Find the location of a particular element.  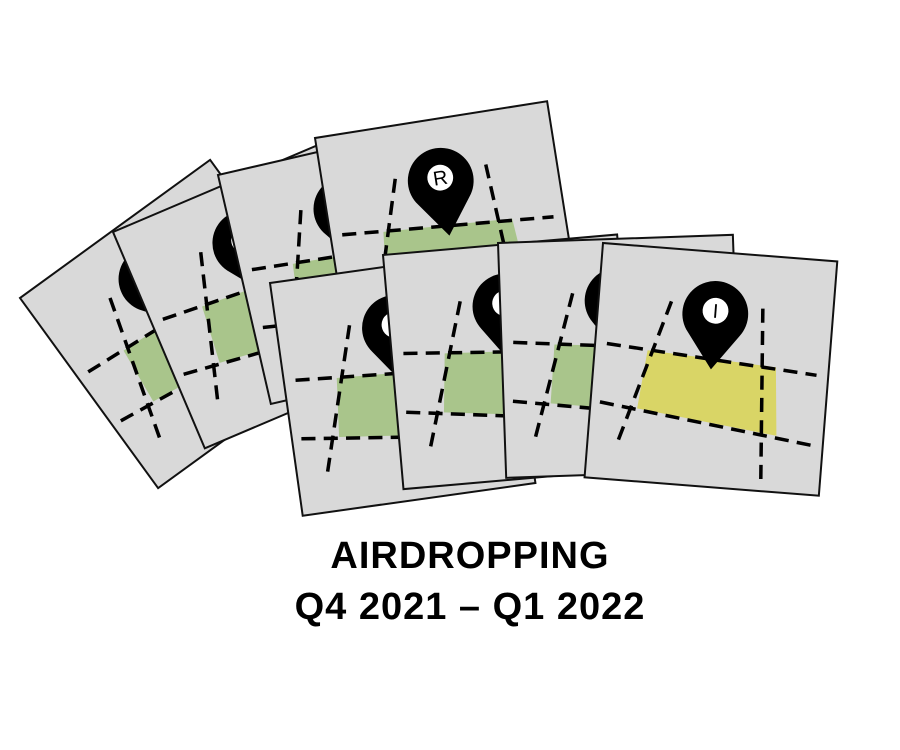

title-line-airdropping: AIRDROPPING is located at coordinates (470, 556).